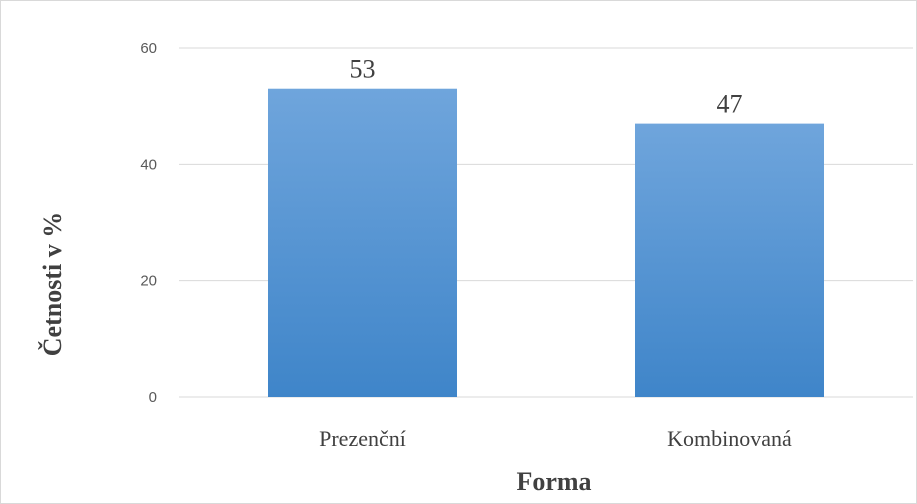  What do you see at coordinates (363, 69) in the screenshot?
I see `data-label: 53` at bounding box center [363, 69].